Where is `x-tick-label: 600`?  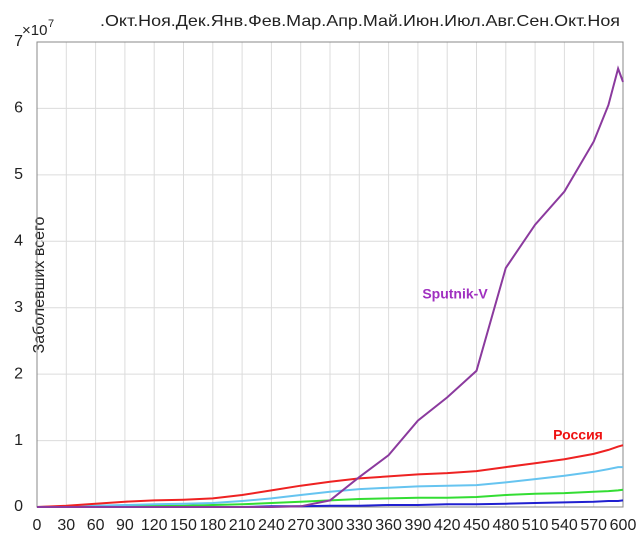
x-tick-label: 600 is located at coordinates (623, 525).